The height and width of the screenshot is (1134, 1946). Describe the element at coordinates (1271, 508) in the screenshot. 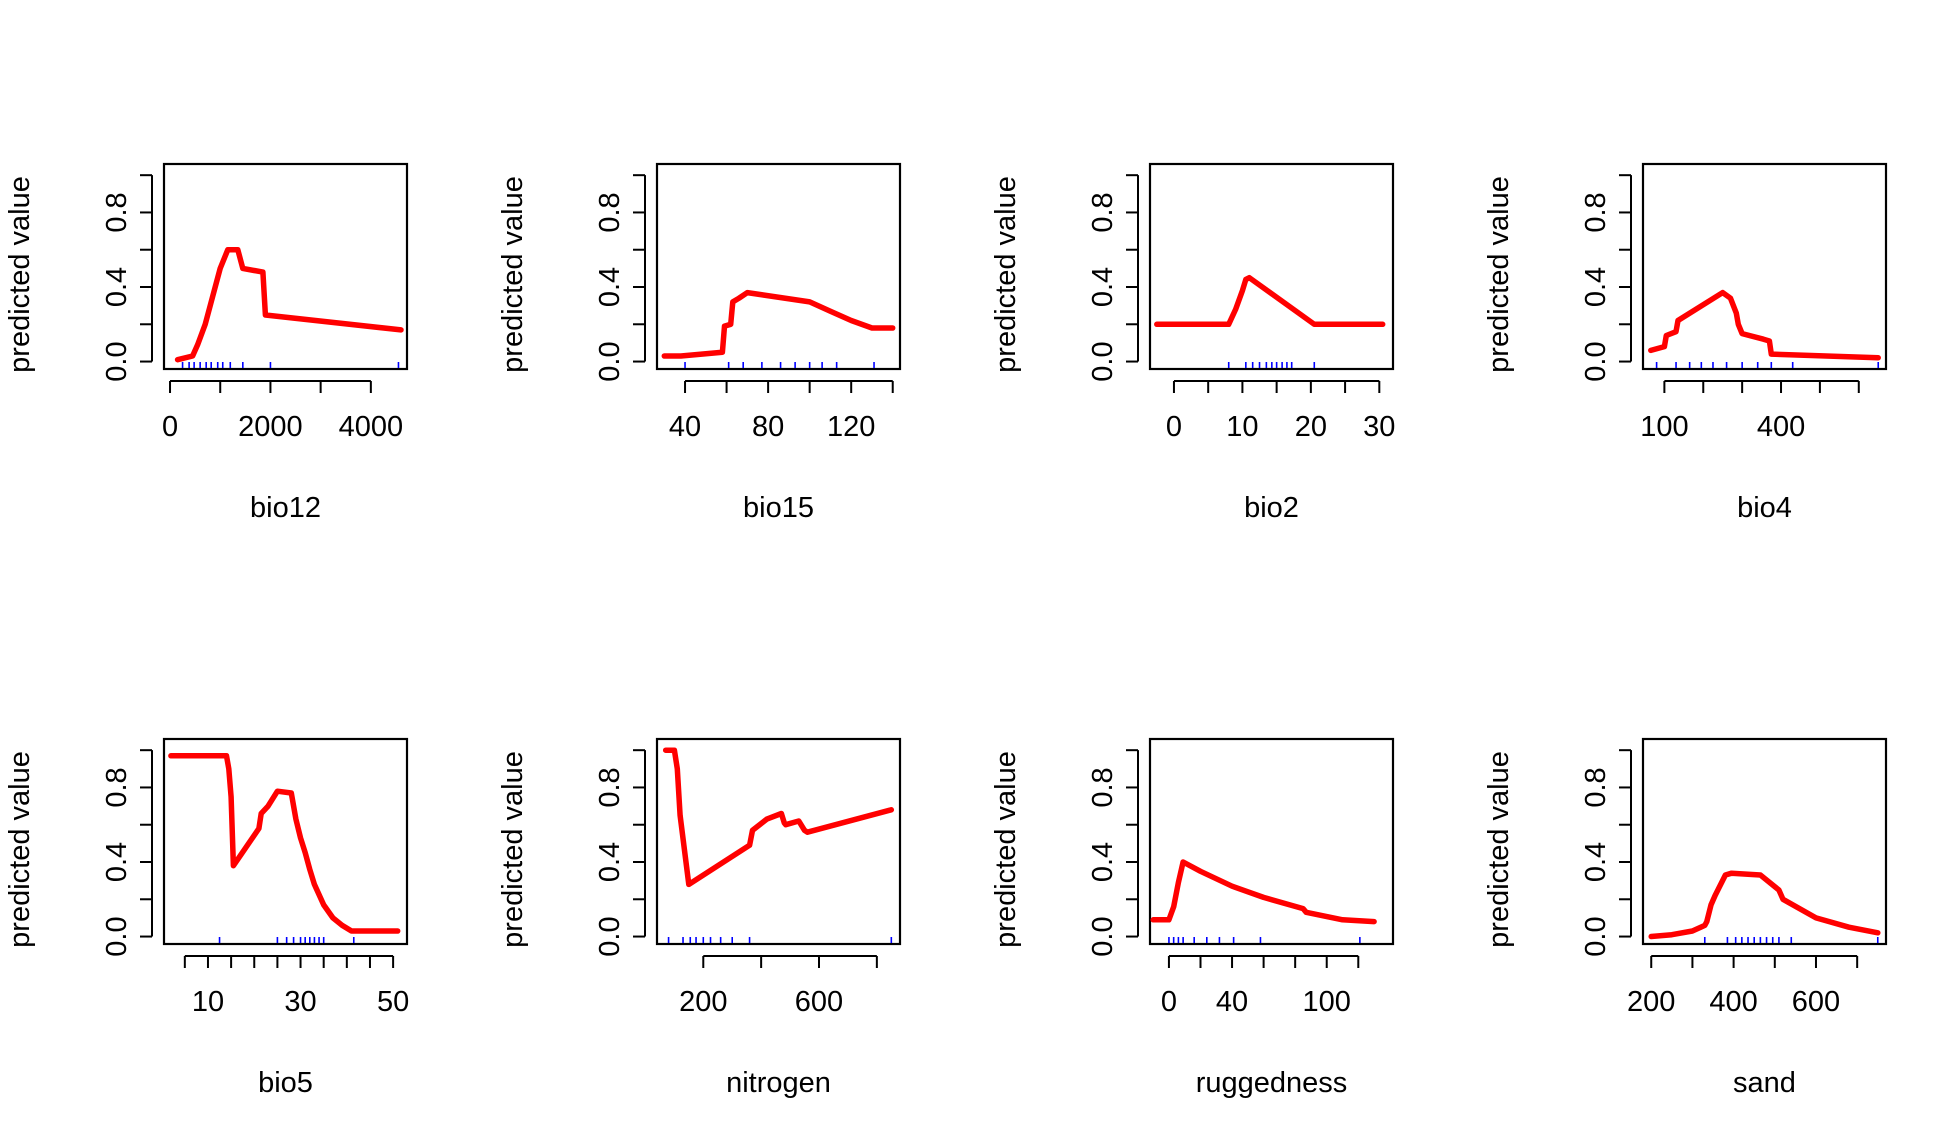

I see `x-axis-title: bio2` at that location.